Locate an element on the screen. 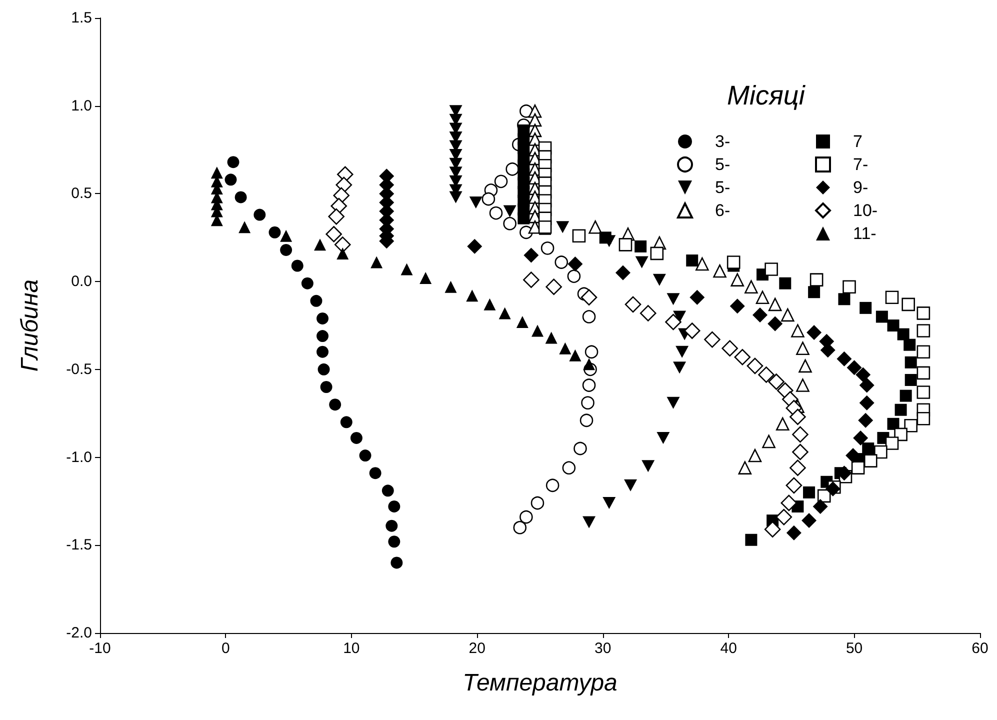 This screenshot has height=720, width=997. legend-title: Місяці is located at coordinates (766, 95).